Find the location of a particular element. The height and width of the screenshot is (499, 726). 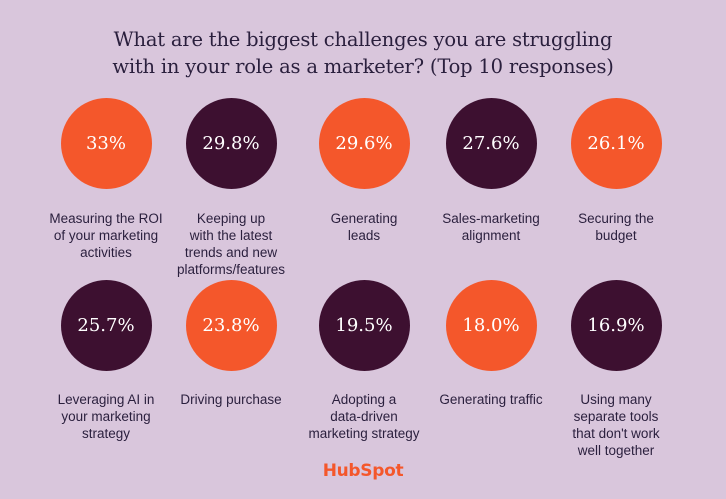

value-label: 18.0% is located at coordinates (491, 325).